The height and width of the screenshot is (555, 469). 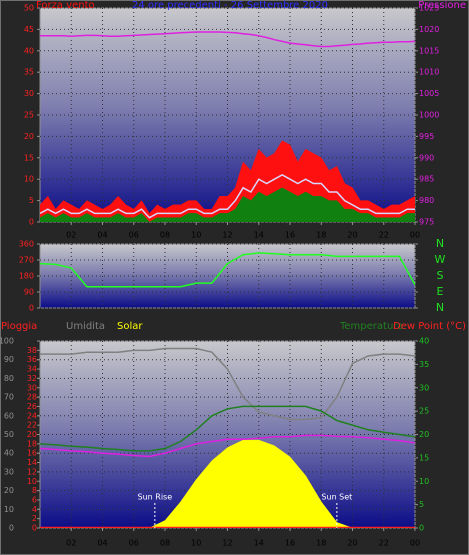 What do you see at coordinates (426, 222) in the screenshot?
I see `y2-tick-label: 975` at bounding box center [426, 222].